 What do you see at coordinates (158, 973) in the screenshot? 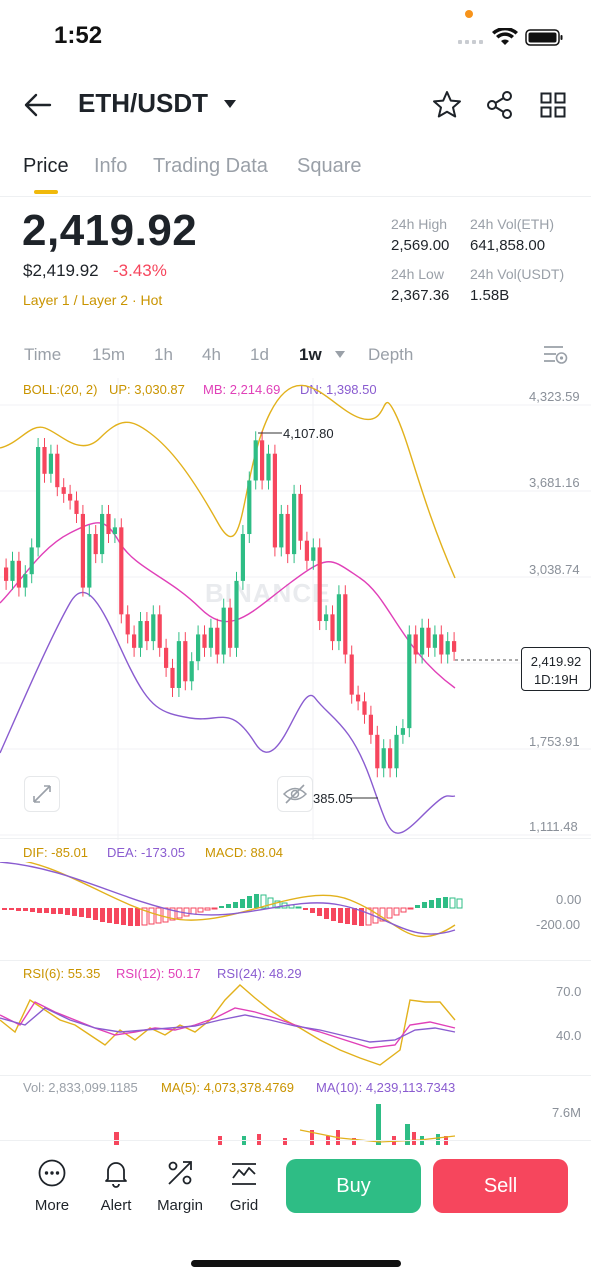
I see `rsi-12: RSI(12): 50.17` at bounding box center [158, 973].